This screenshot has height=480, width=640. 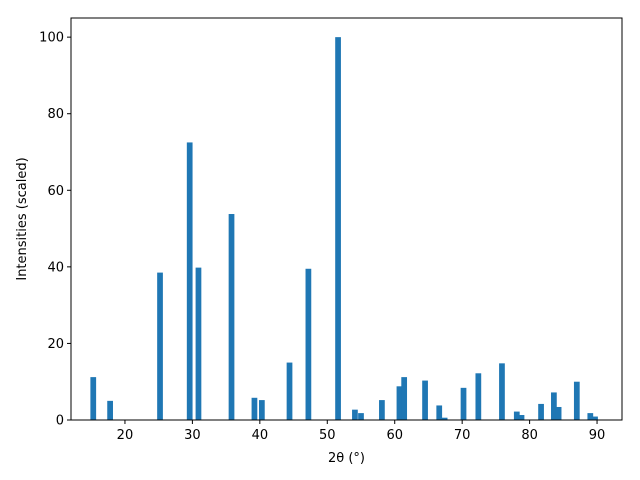 What do you see at coordinates (327, 435) in the screenshot?
I see `x-tick-label: 50` at bounding box center [327, 435].